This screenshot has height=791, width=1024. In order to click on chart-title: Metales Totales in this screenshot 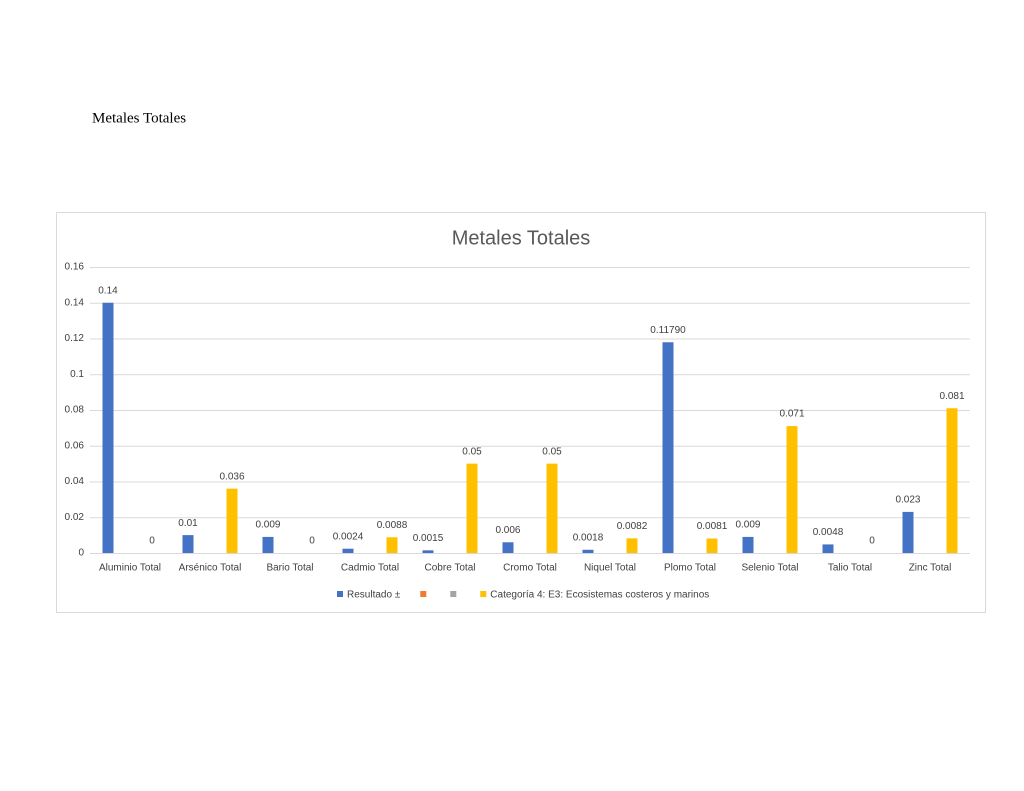, I will do `click(521, 238)`.